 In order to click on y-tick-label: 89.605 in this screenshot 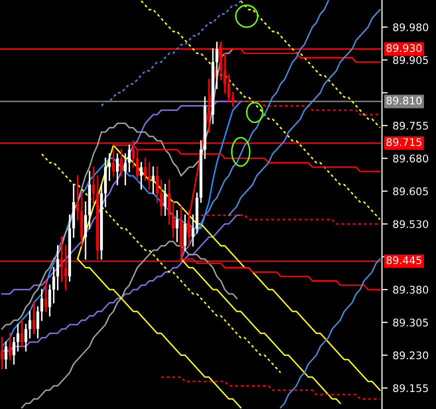, I will do `click(410, 191)`.